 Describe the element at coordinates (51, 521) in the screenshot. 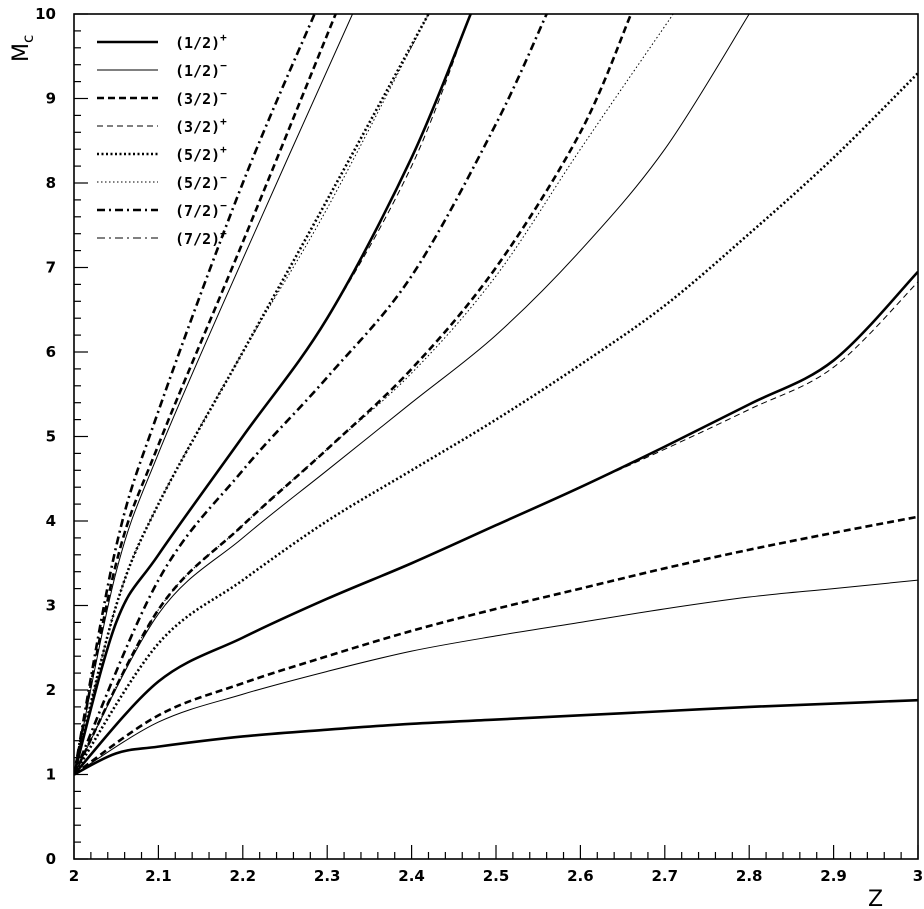

I see `y-tick-label: 4` at that location.